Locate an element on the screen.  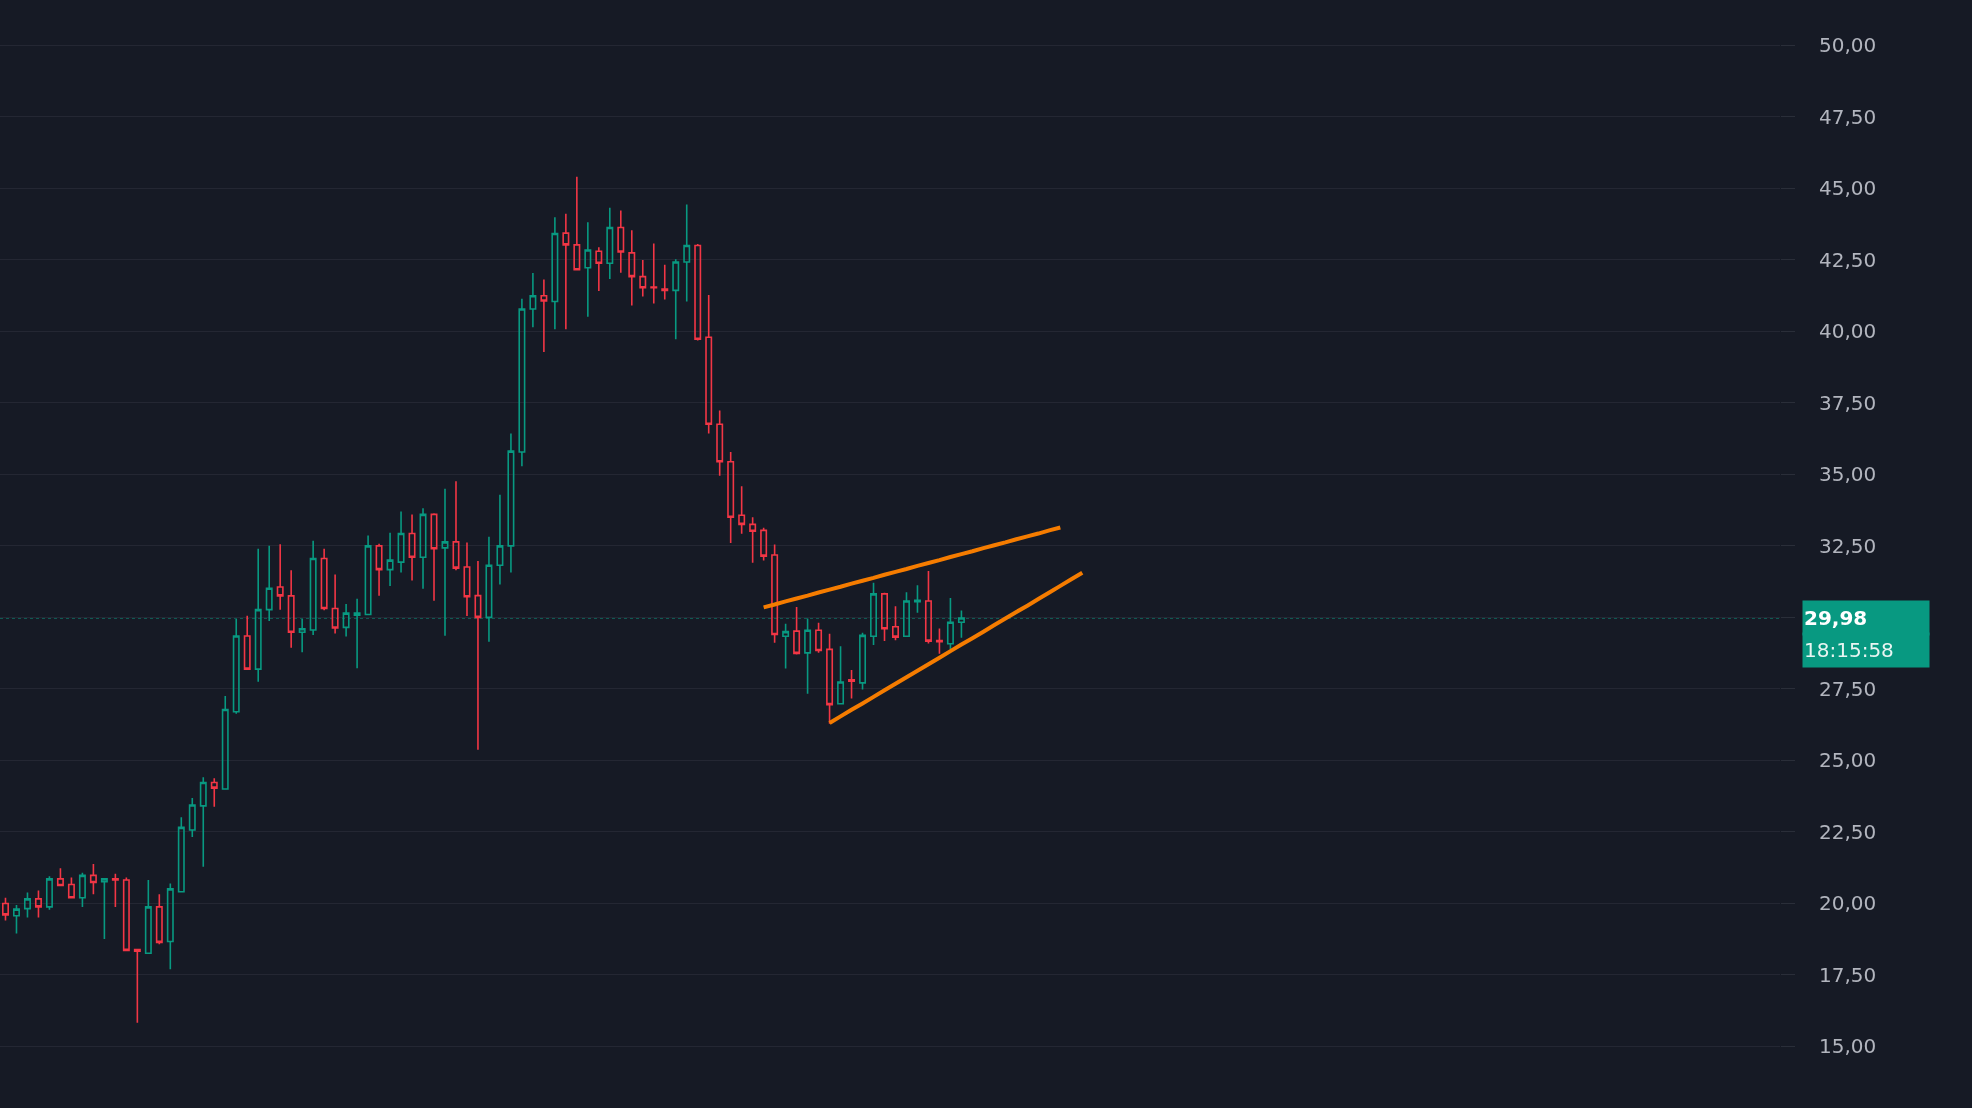
y-tick-label: 20,00 is located at coordinates (1848, 903).